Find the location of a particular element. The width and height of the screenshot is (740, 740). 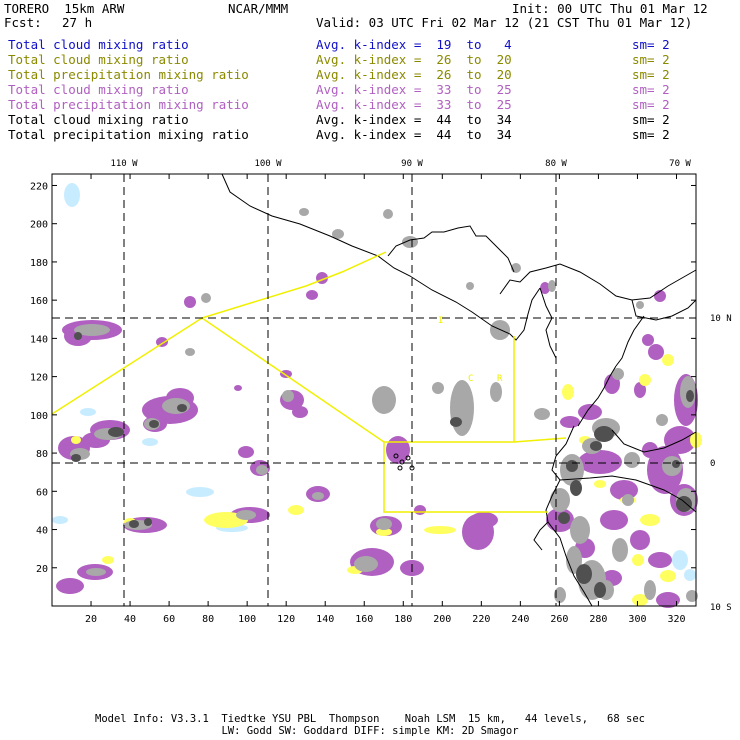

x-tick-label: 20 is located at coordinates (91, 619).